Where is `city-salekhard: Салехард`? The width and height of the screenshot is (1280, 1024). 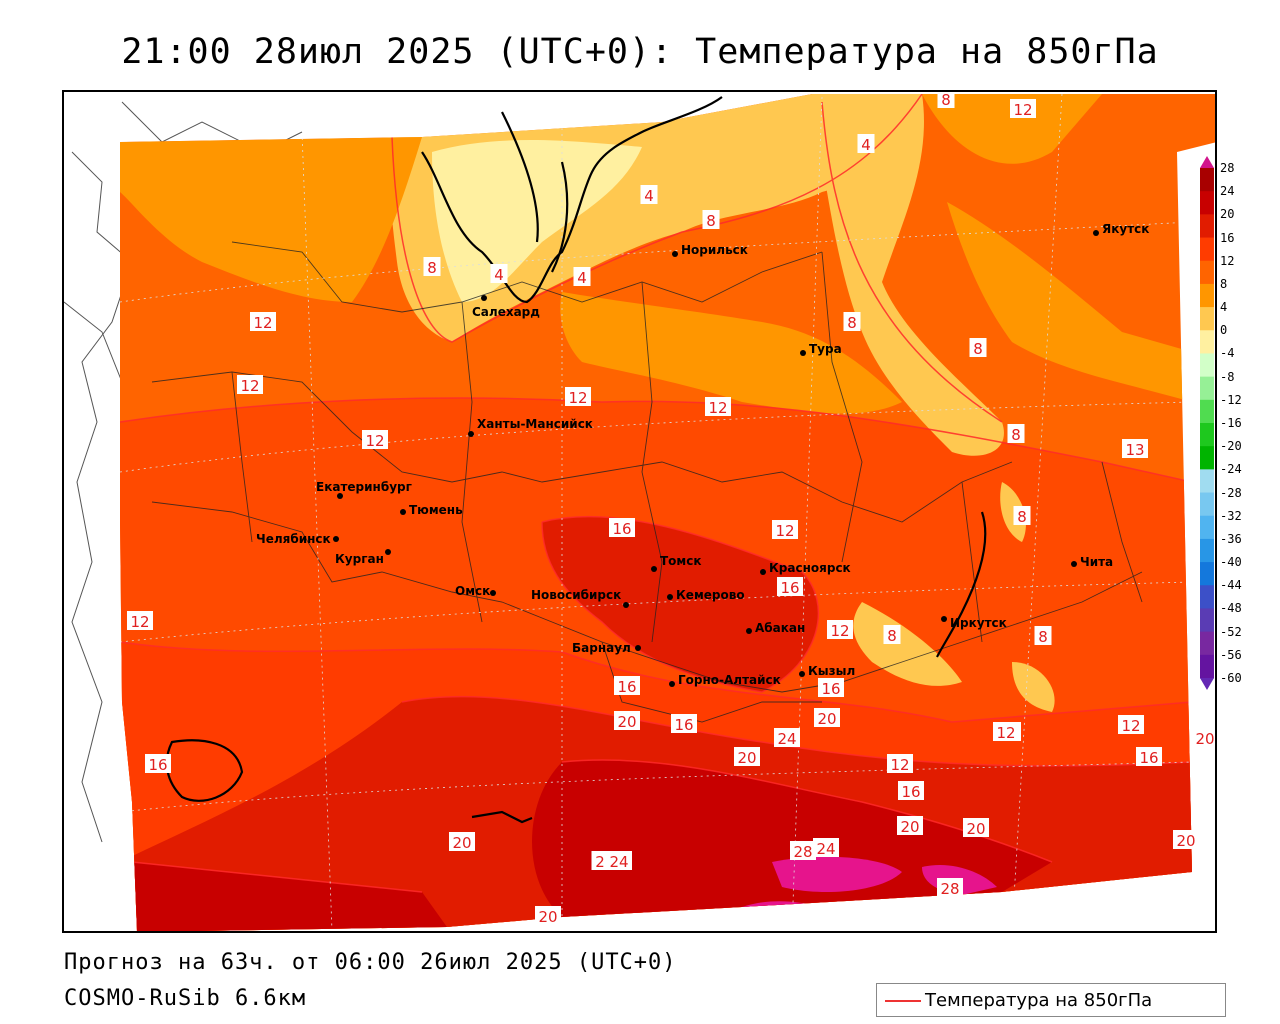 city-salekhard: Салехард is located at coordinates (506, 307).